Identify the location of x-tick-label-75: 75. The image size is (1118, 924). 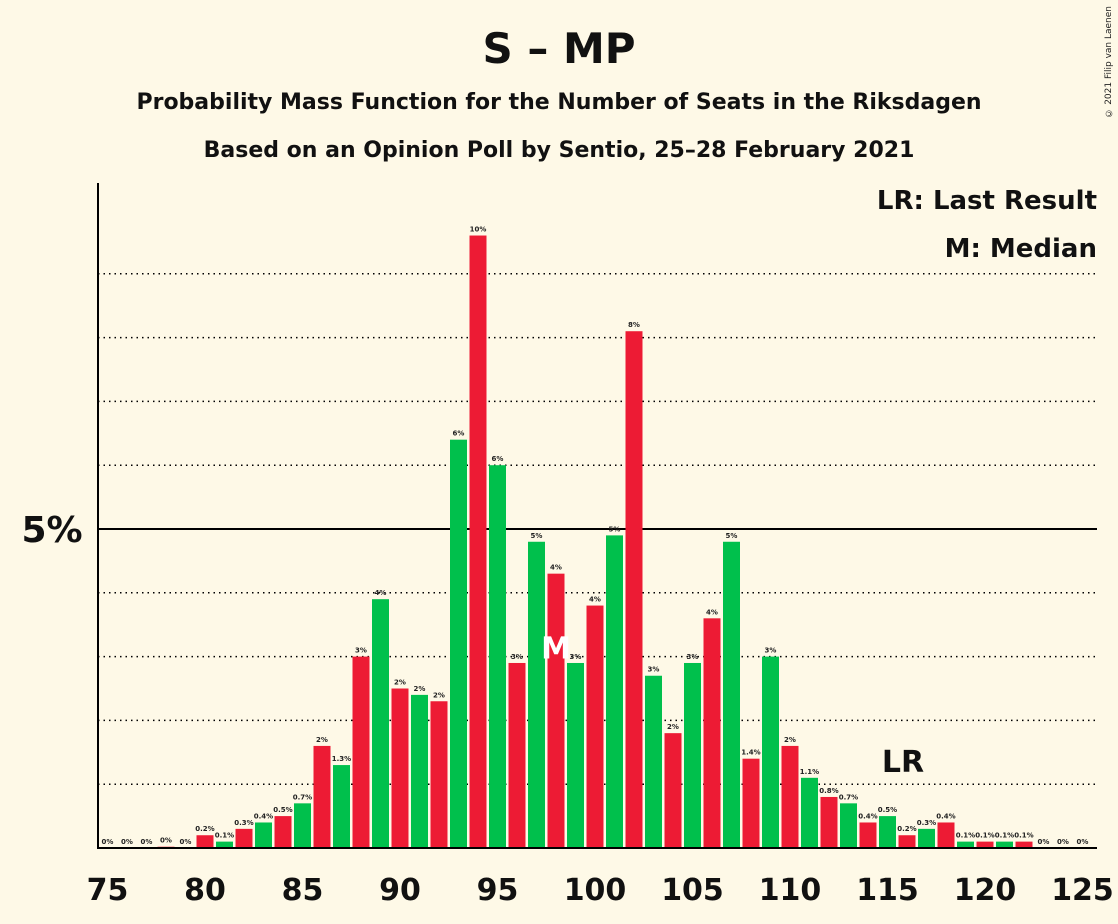
(108, 890).